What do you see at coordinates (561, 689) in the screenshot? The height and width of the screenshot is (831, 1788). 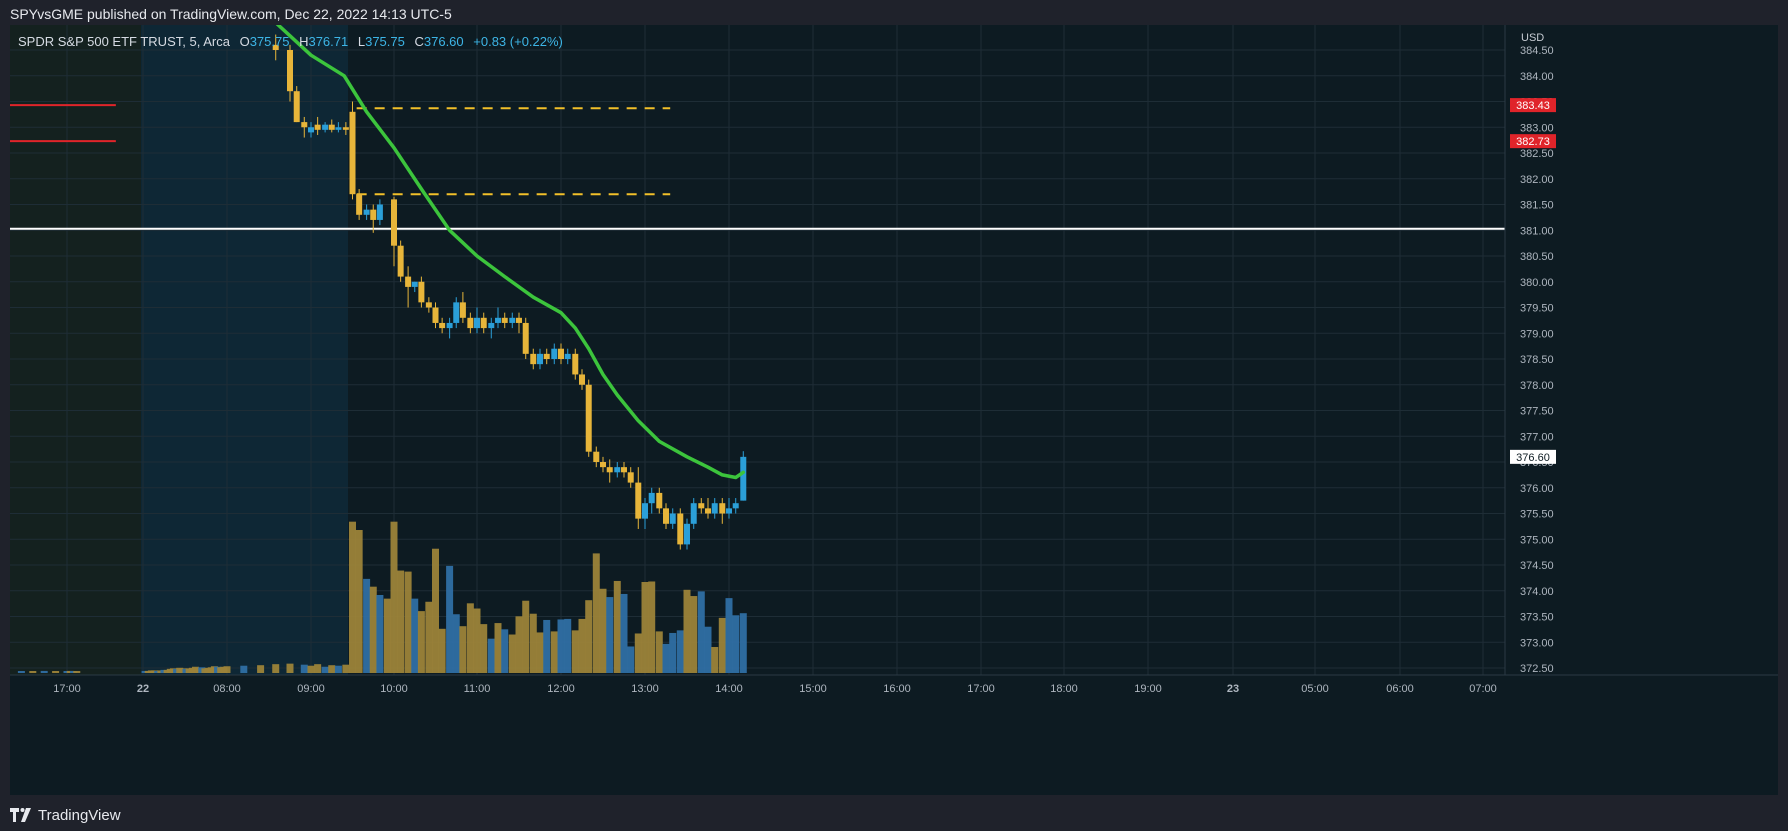 I see `x-tick-label: 12:00` at bounding box center [561, 689].